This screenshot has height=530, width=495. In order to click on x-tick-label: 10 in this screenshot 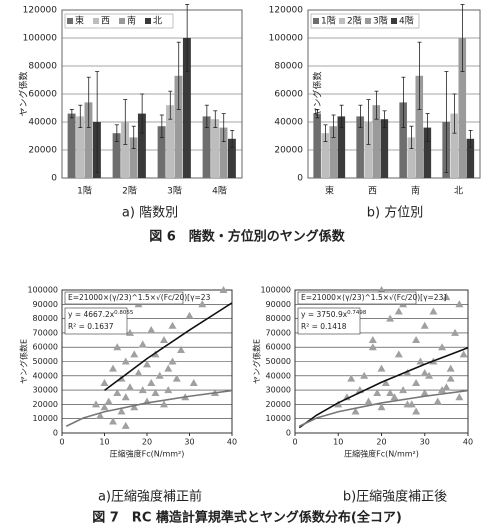, I will do `click(104, 442)`.